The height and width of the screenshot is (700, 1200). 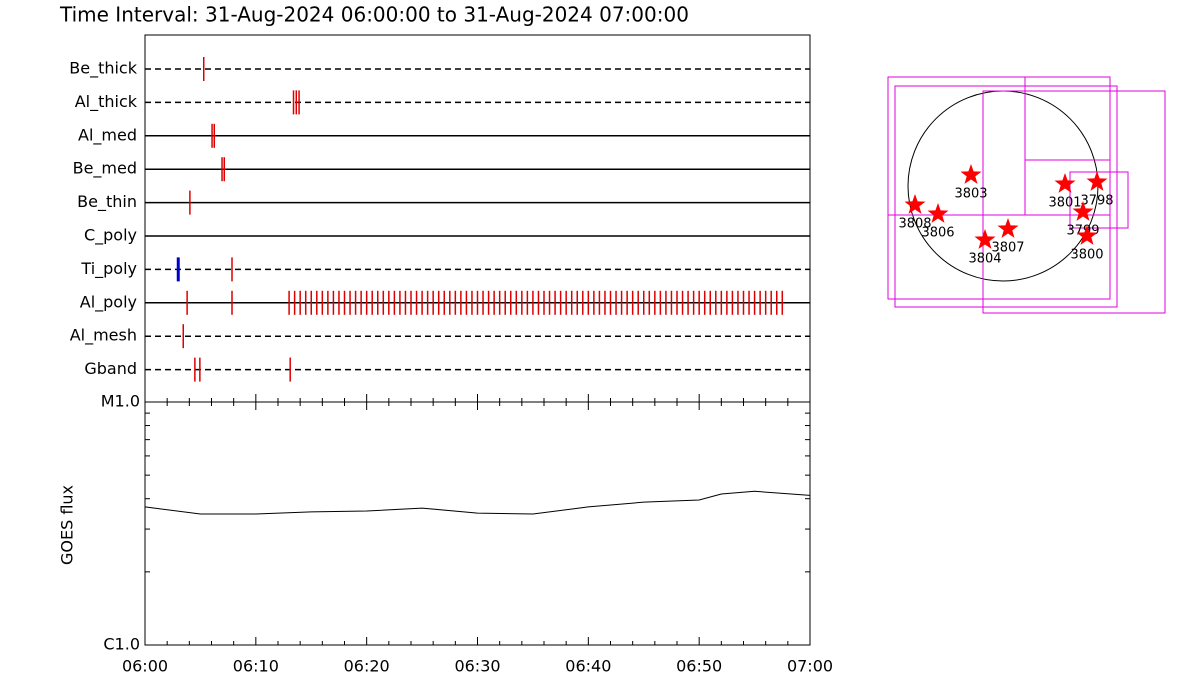 I want to click on y-tick-label: C1.0, so click(x=121, y=644).